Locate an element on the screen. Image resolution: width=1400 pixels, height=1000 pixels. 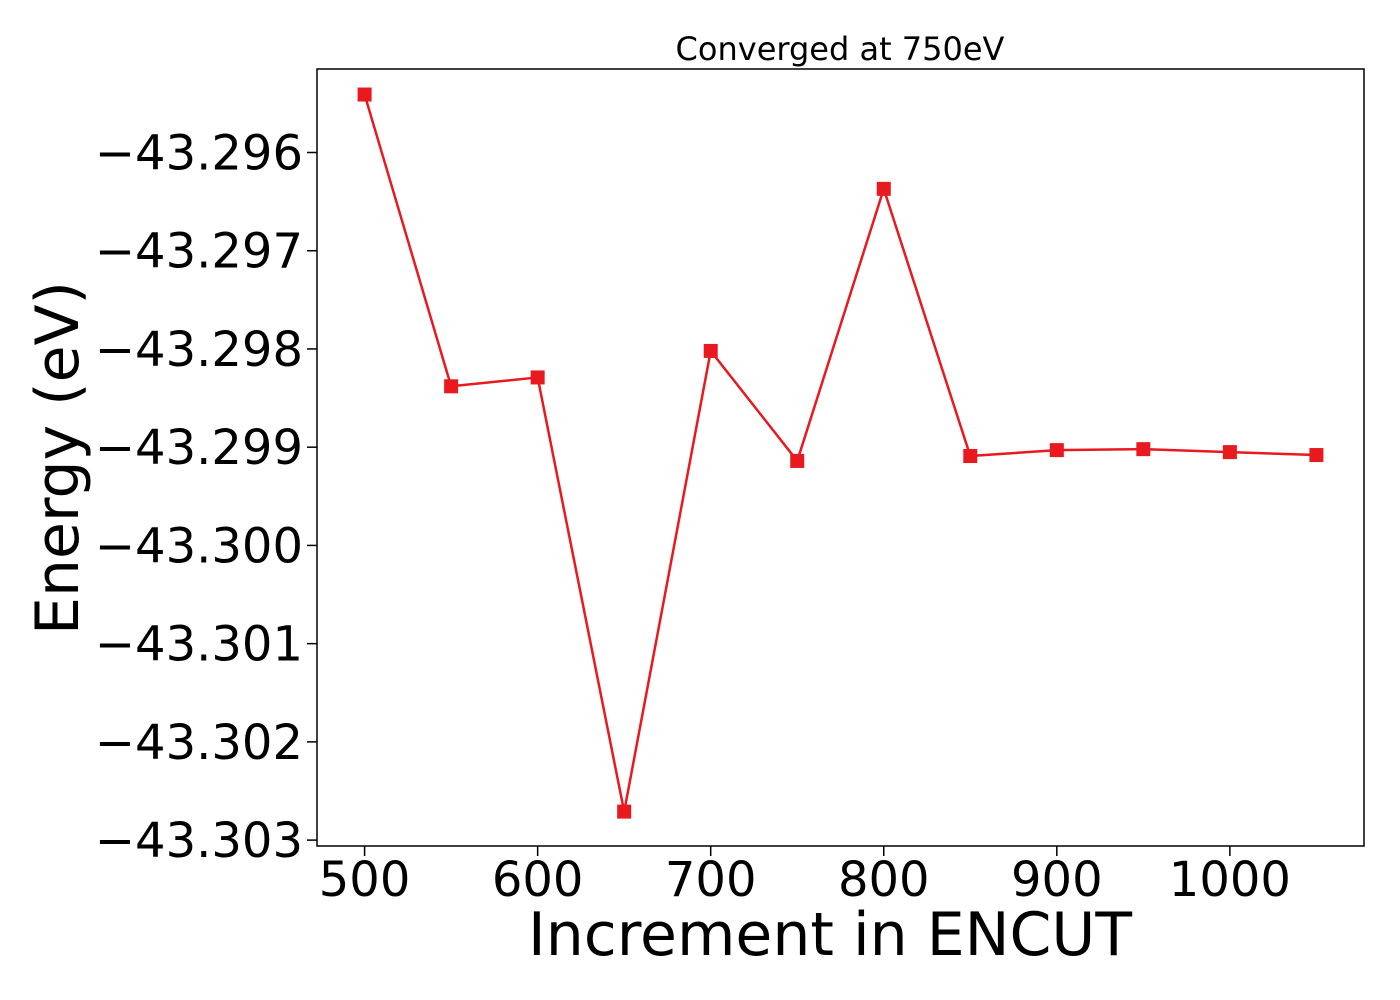
y-axis-label: Energy (eV) is located at coordinates (58, 458).